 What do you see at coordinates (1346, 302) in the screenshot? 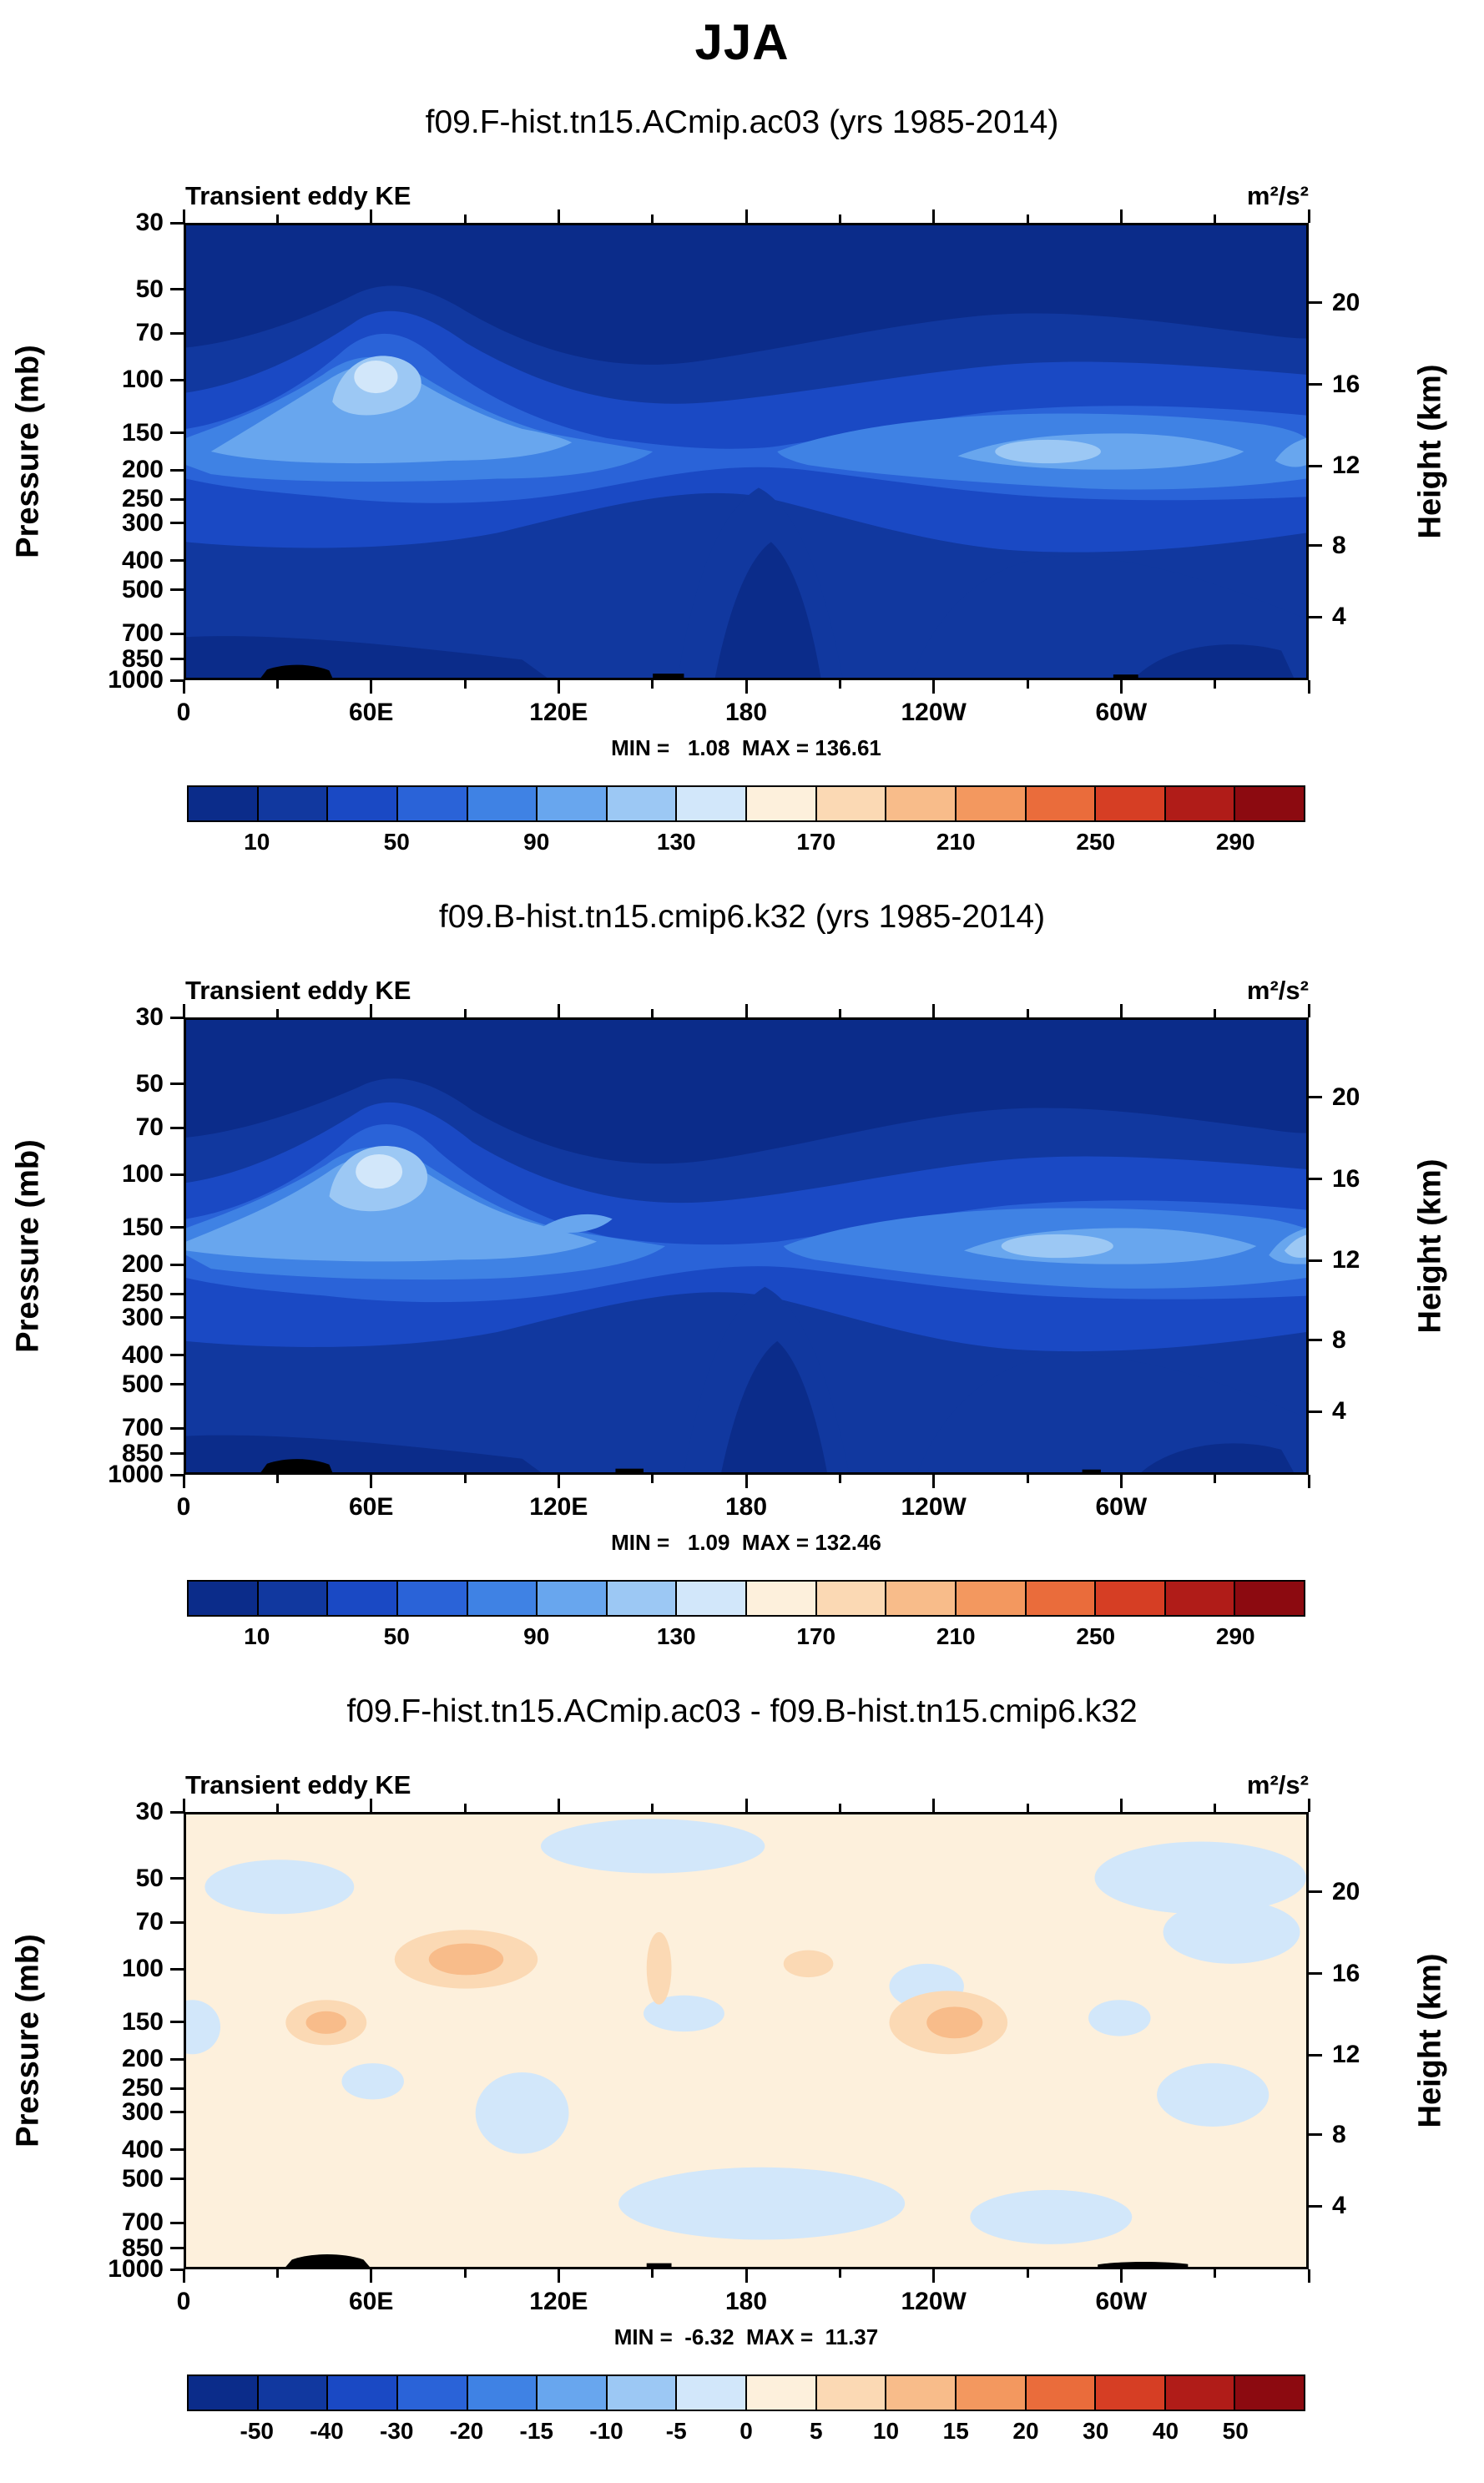
I see `height-tick-label: 20` at bounding box center [1346, 302].